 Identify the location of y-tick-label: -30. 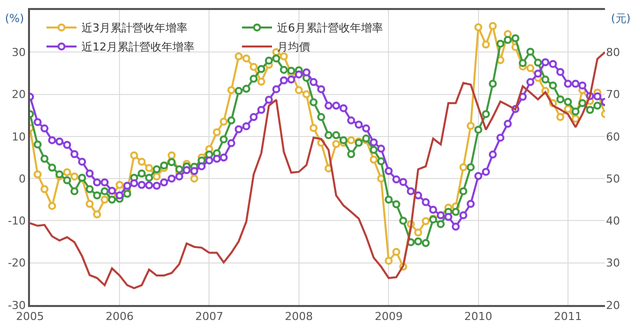
(17, 305).